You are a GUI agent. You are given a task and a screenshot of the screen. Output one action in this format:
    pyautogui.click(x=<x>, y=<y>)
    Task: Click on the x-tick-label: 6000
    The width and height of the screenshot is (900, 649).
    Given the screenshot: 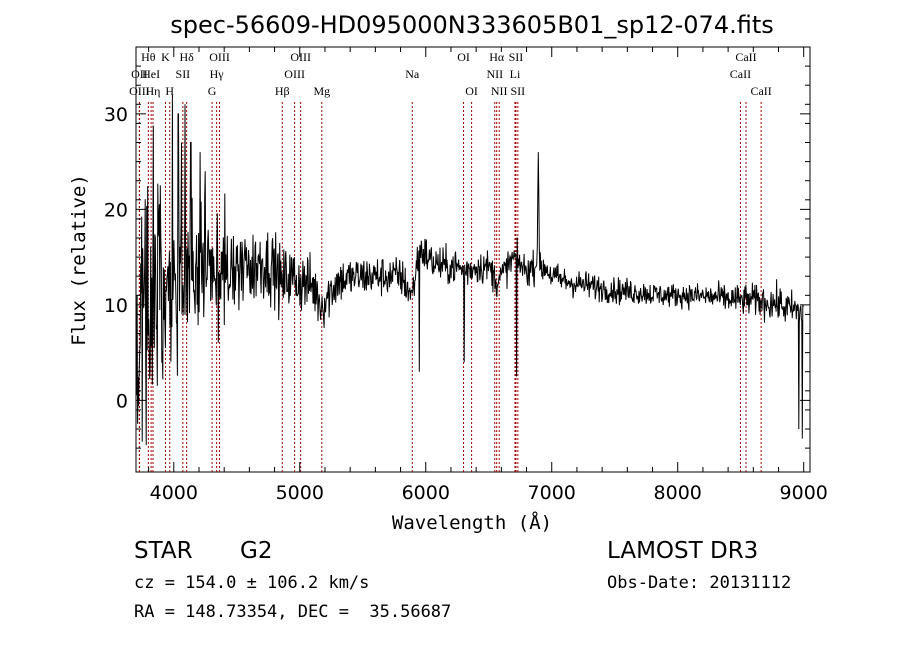 What is the action you would take?
    pyautogui.click(x=426, y=493)
    